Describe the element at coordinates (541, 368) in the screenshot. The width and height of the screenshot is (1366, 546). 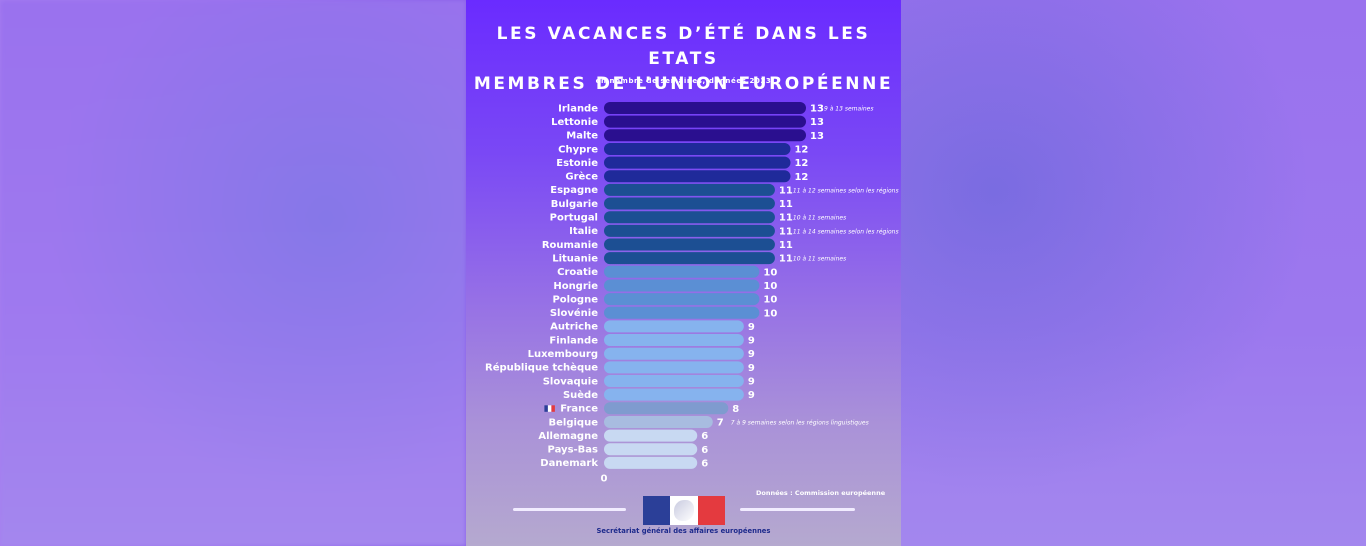
I see `category-label-20: République tchèque` at that location.